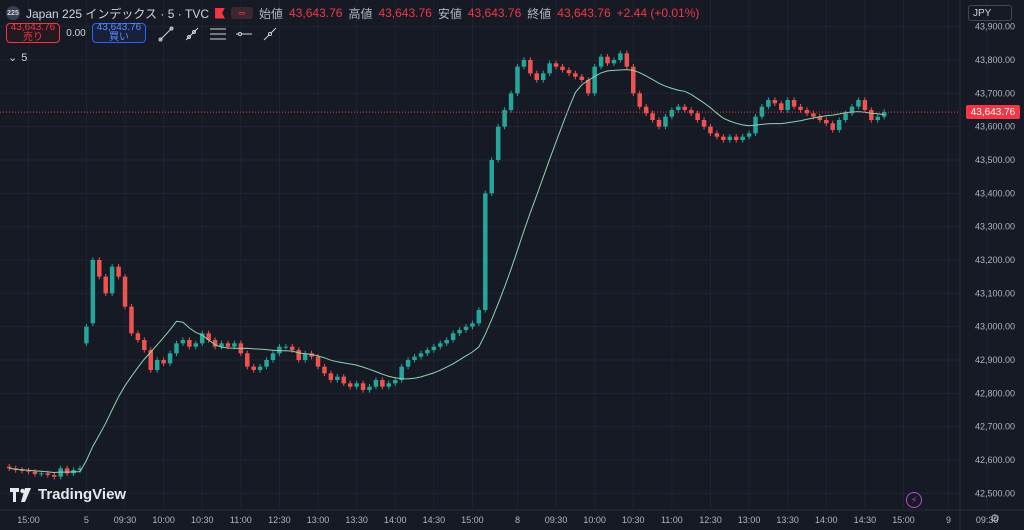  I want to click on drawing-toolbar, so click(218, 34).